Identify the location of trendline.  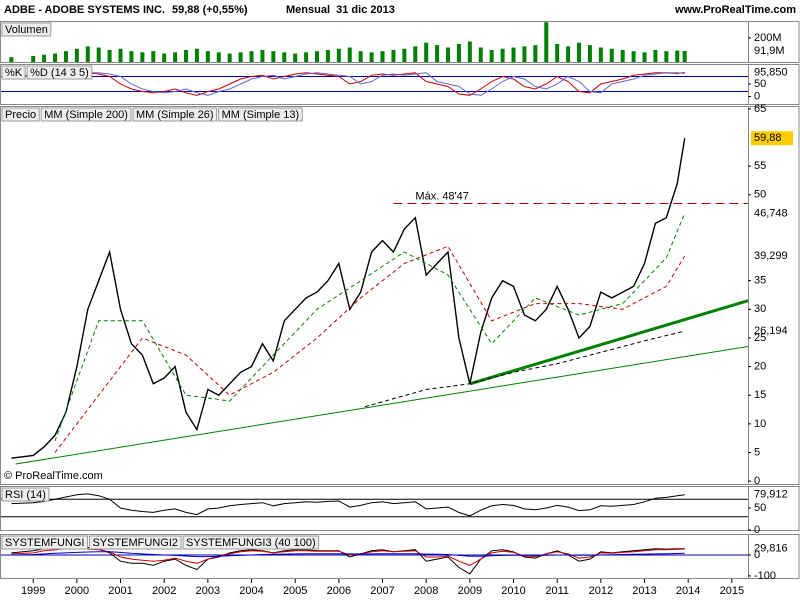
(609, 342).